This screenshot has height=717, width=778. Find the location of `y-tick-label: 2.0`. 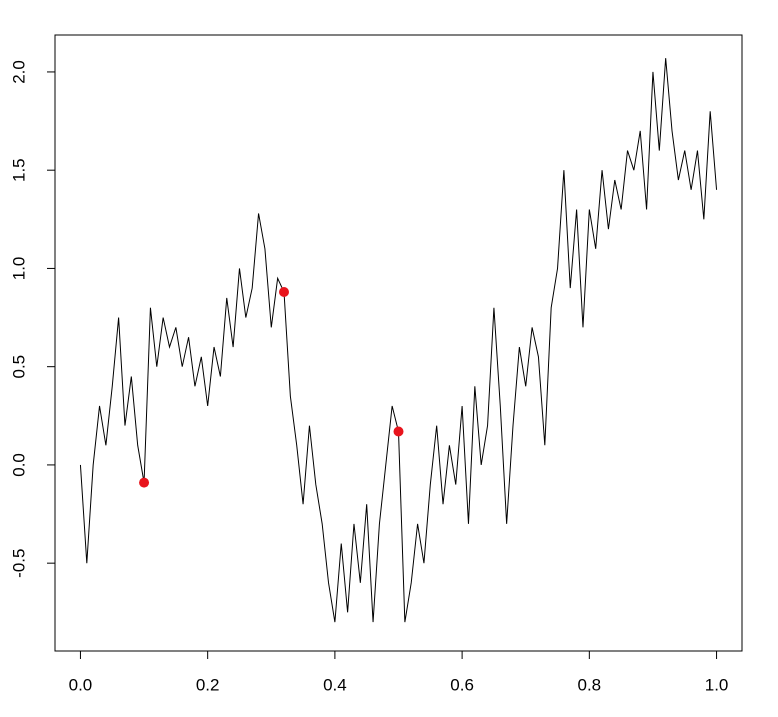

y-tick-label: 2.0 is located at coordinates (18, 72).